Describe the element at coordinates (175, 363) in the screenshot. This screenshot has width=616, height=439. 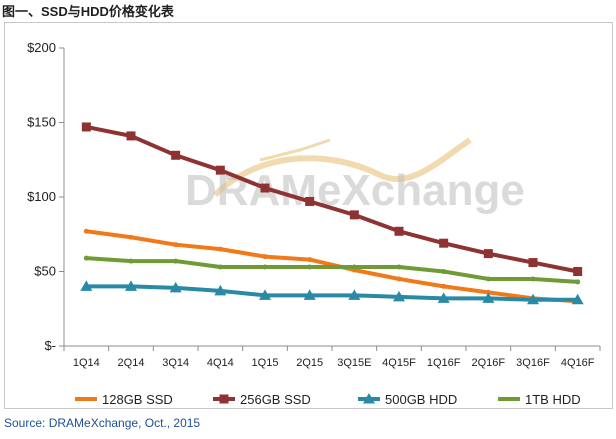
I see `x-tick-label: 3Q14` at that location.